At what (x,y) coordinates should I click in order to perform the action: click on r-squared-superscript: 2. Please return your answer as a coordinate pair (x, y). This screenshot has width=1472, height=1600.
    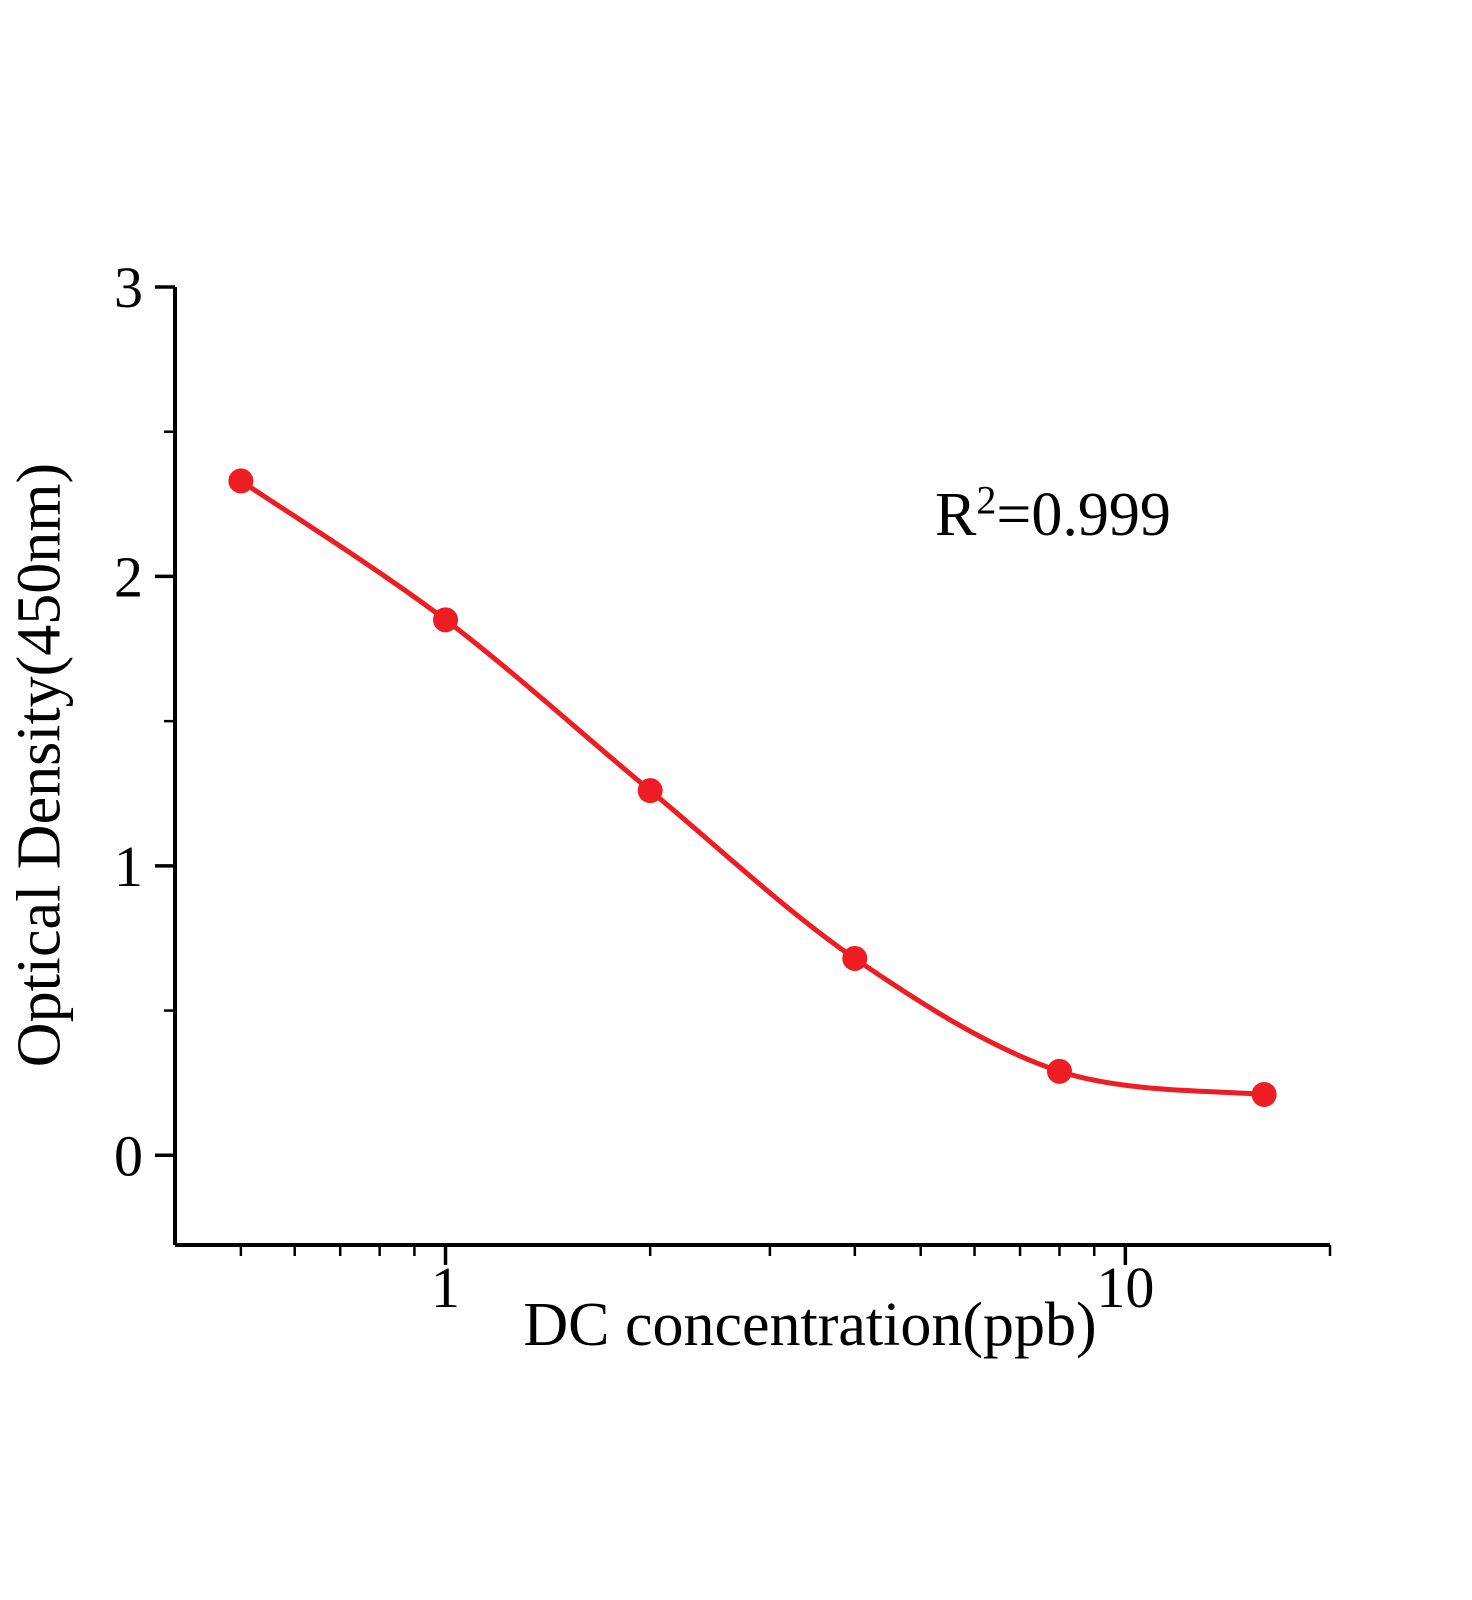
    Looking at the image, I should click on (986, 500).